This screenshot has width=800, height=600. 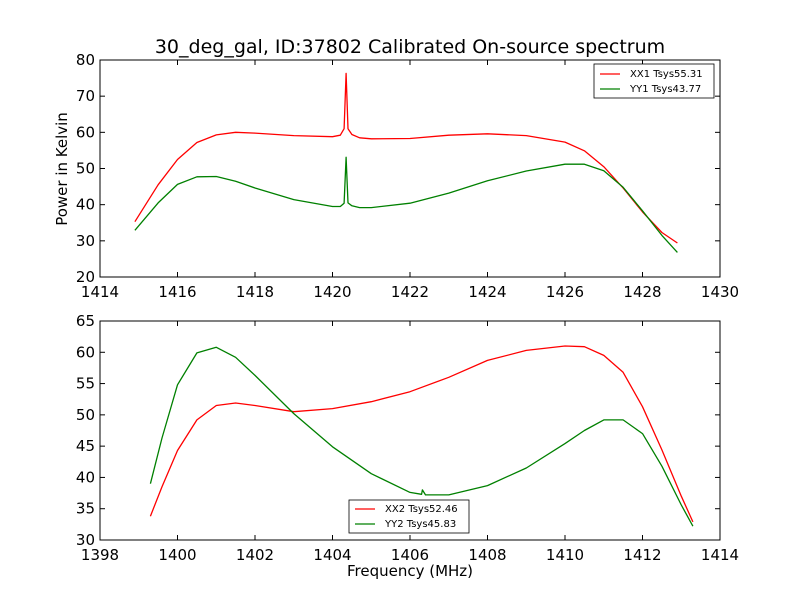 I want to click on legend-label-yy1: YY1 Tsys43.77, so click(x=665, y=89).